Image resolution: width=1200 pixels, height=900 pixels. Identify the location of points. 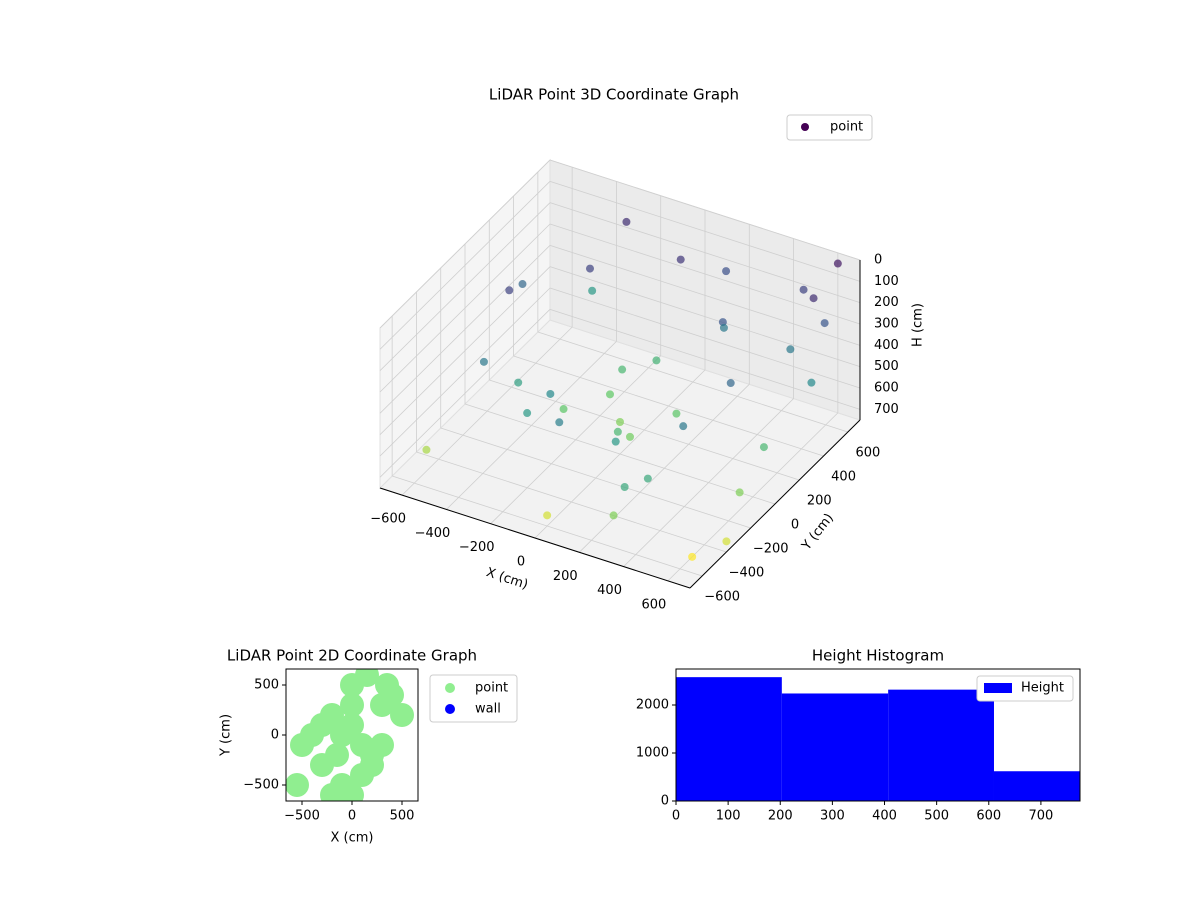
(632, 389).